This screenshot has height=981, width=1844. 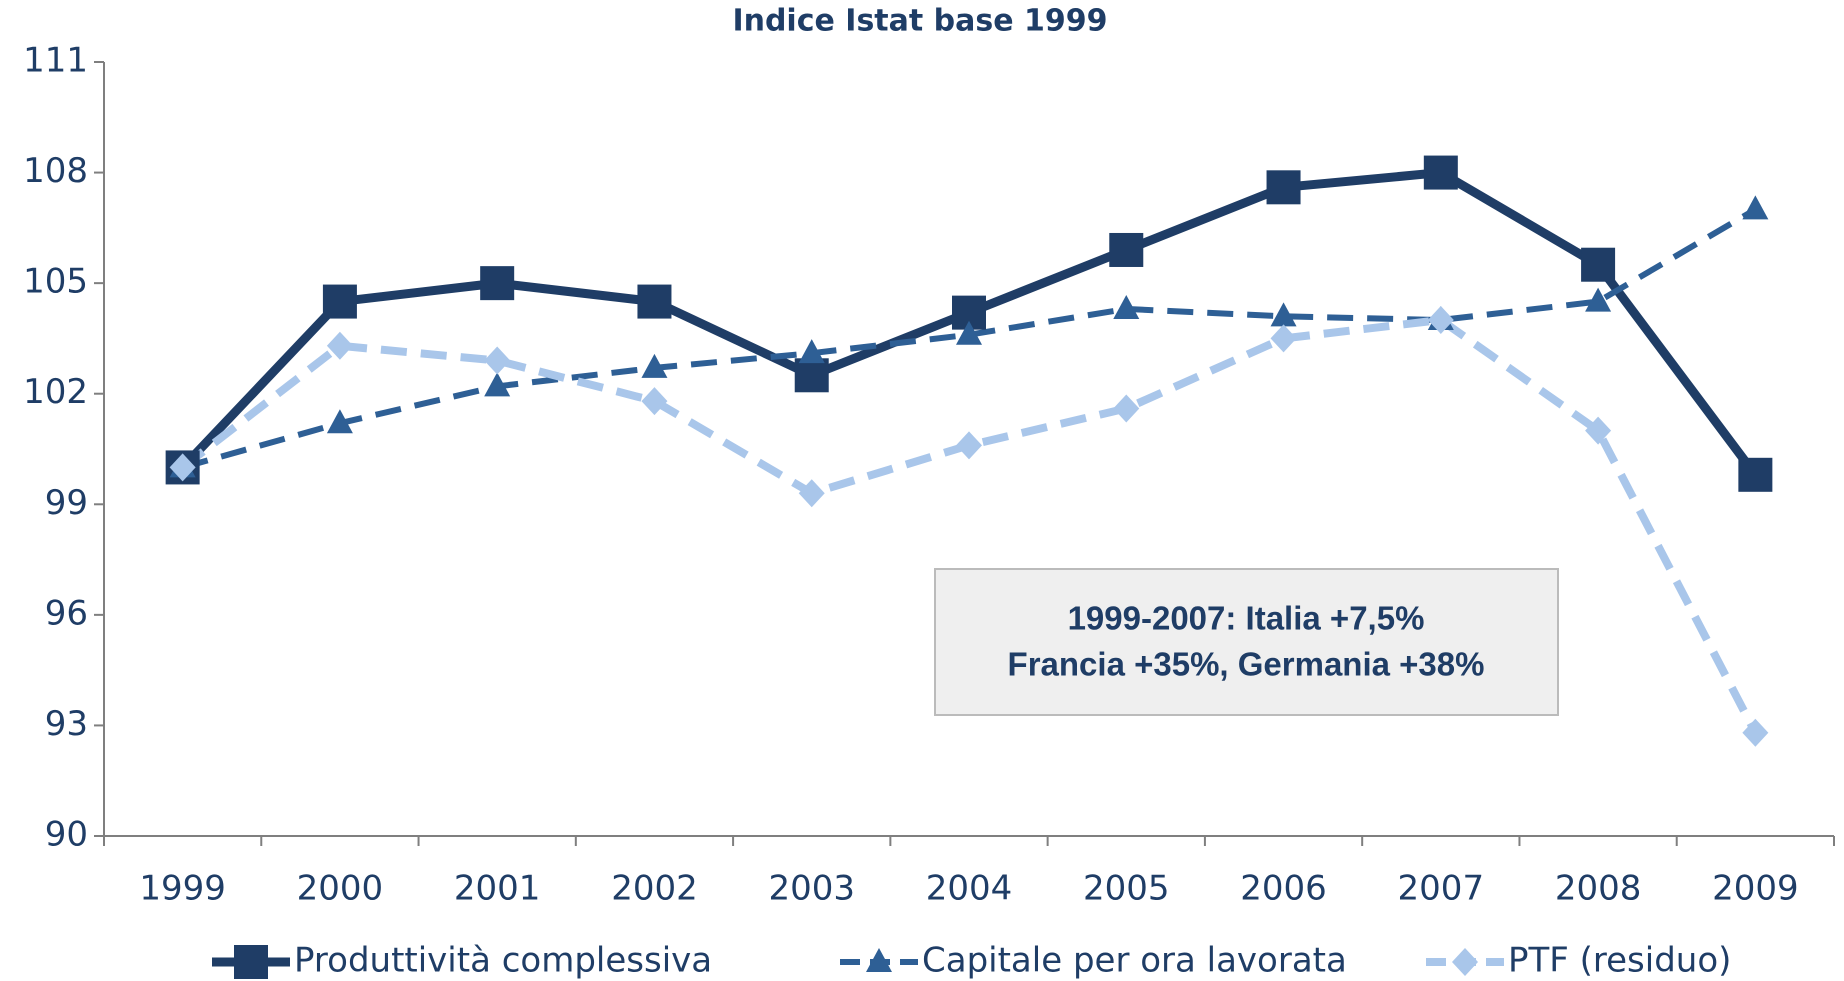 What do you see at coordinates (1126, 889) in the screenshot?
I see `x-tick-label: 2005` at bounding box center [1126, 889].